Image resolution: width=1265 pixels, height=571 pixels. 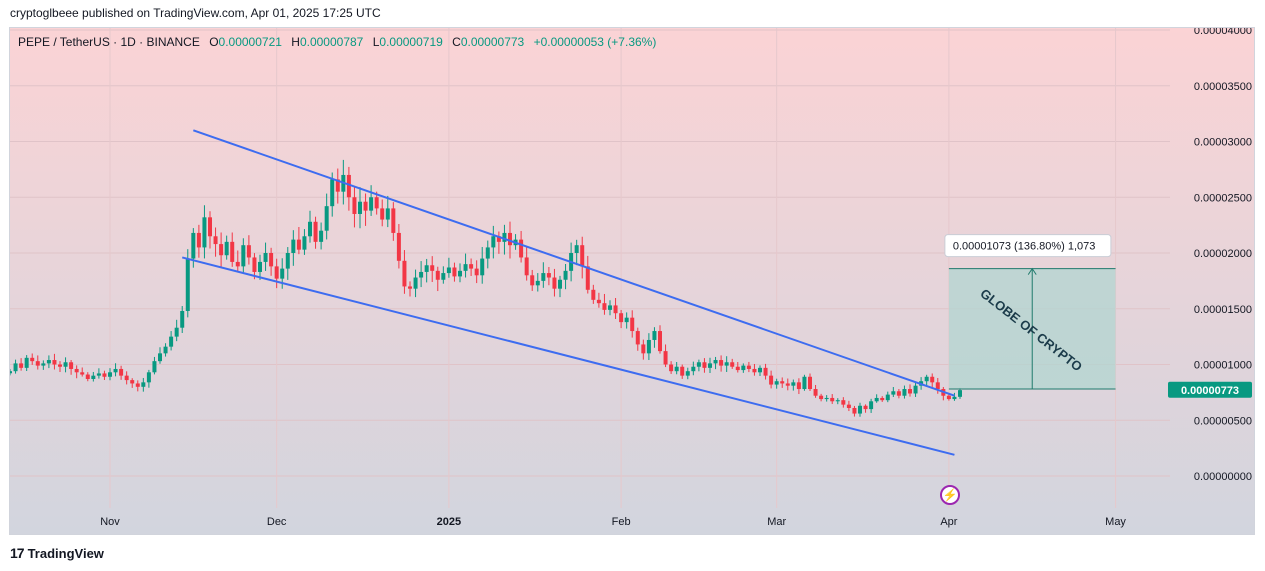 What do you see at coordinates (17, 553) in the screenshot?
I see `tradingview-logo-icon: 17` at bounding box center [17, 553].